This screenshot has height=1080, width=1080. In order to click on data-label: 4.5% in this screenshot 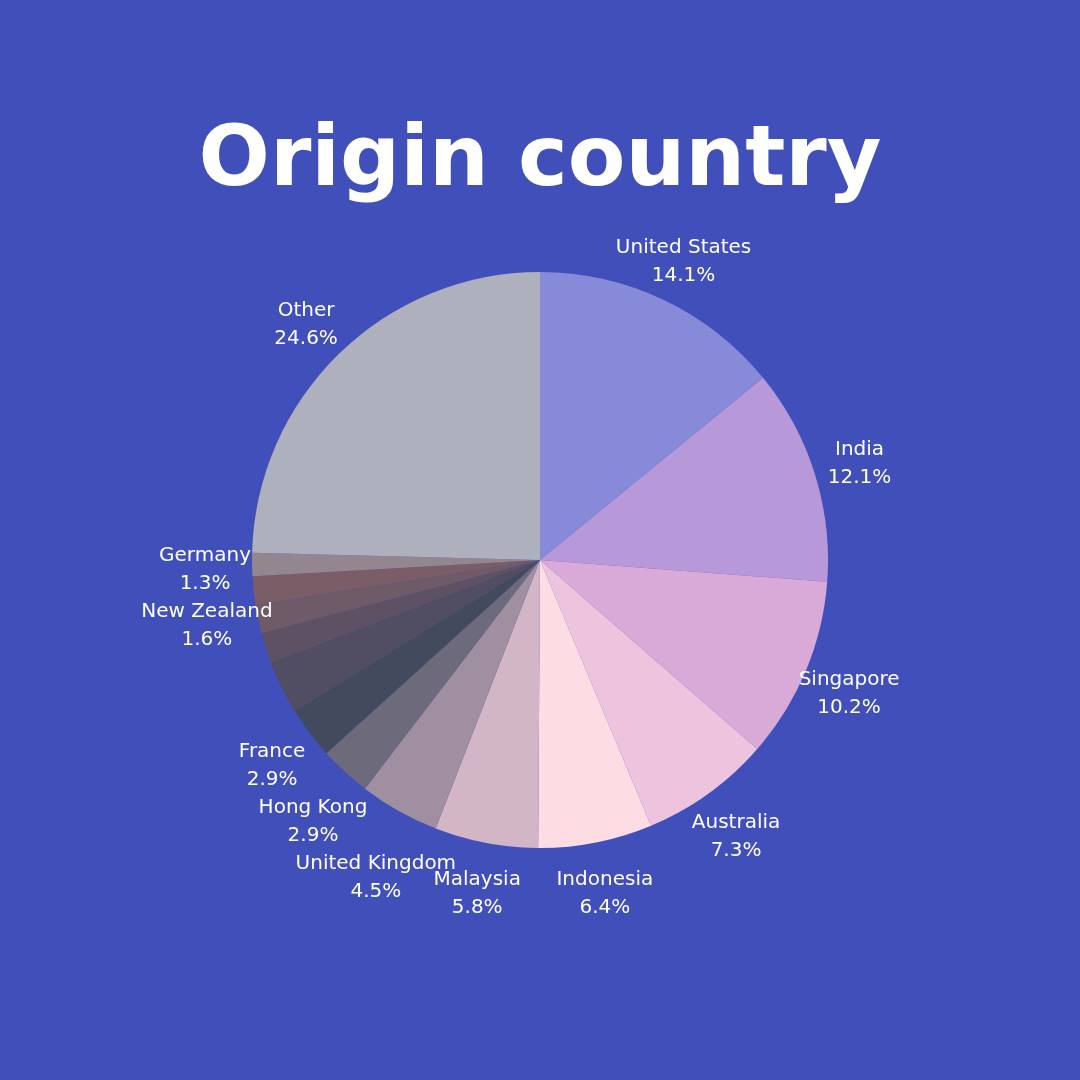, I will do `click(376, 890)`.